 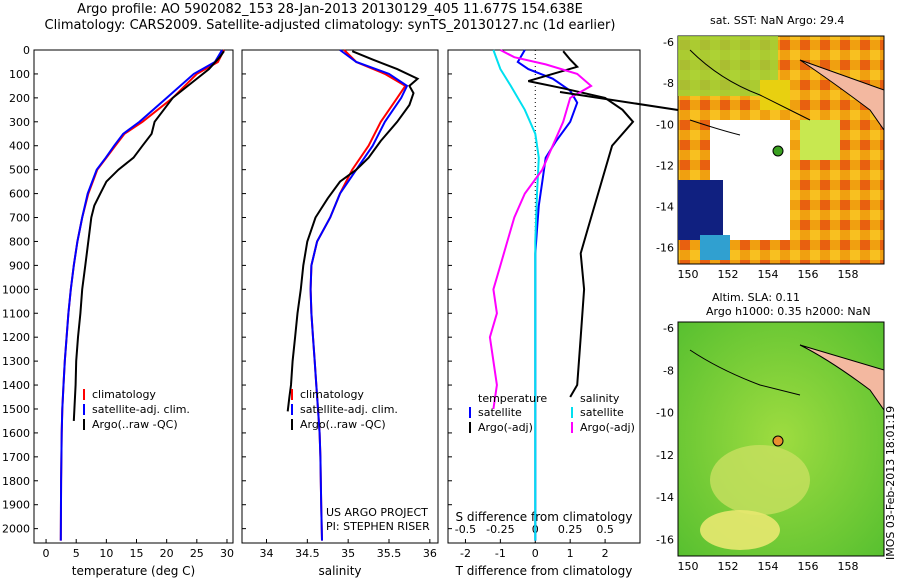 I want to click on imos-stamp: IMOS 03-Feb-2013 18:01:19, so click(x=890, y=482).